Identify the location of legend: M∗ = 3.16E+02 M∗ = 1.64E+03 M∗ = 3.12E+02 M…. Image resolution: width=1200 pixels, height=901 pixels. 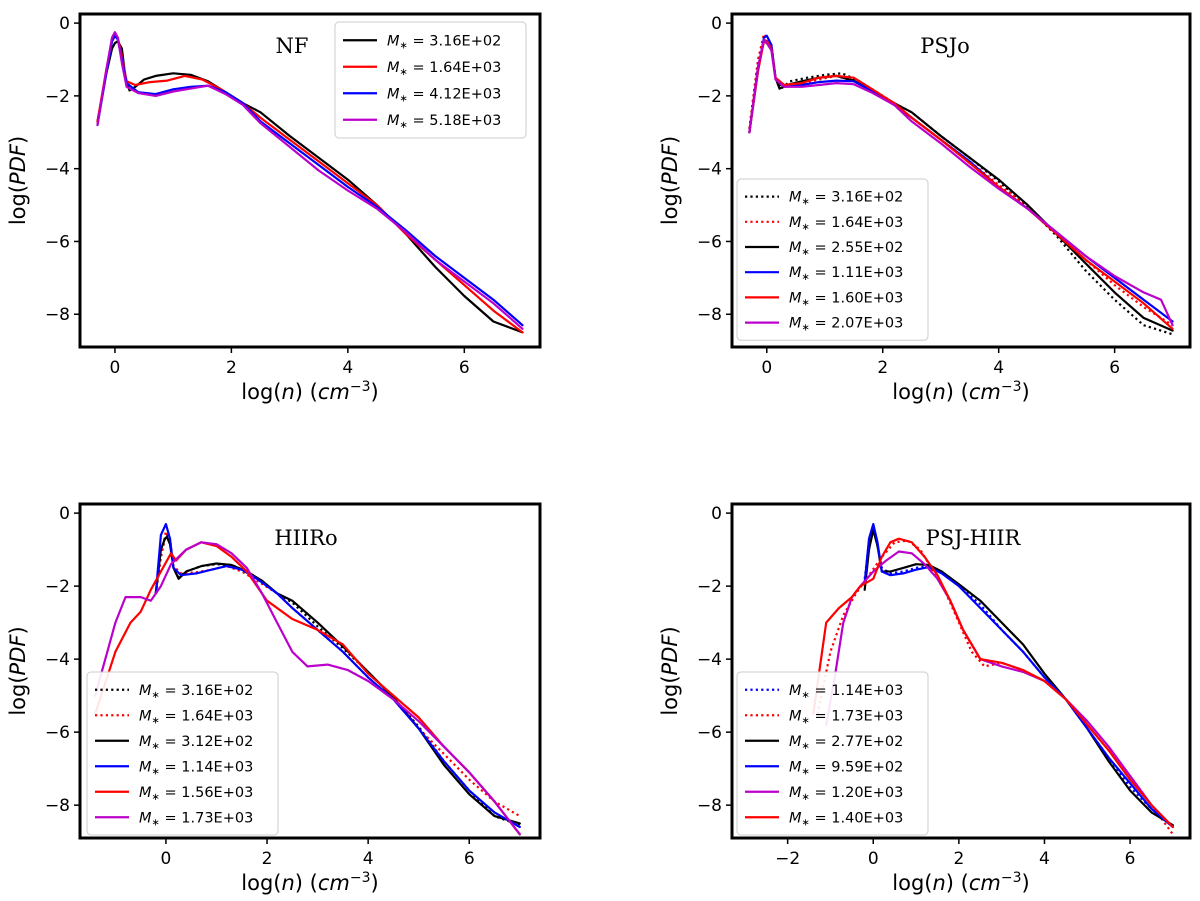
(182, 753).